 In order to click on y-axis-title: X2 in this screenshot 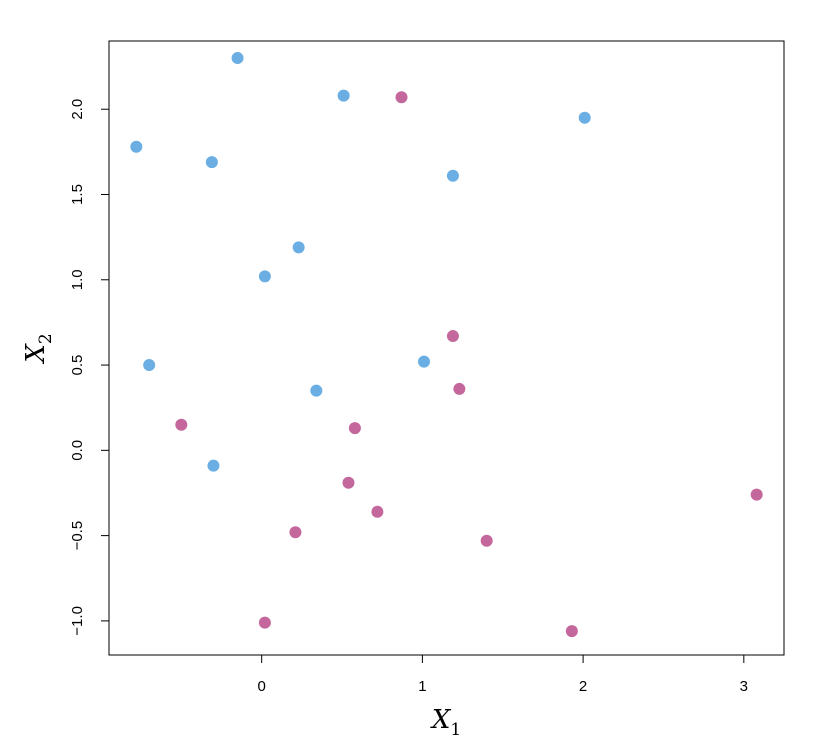, I will do `click(38, 348)`.